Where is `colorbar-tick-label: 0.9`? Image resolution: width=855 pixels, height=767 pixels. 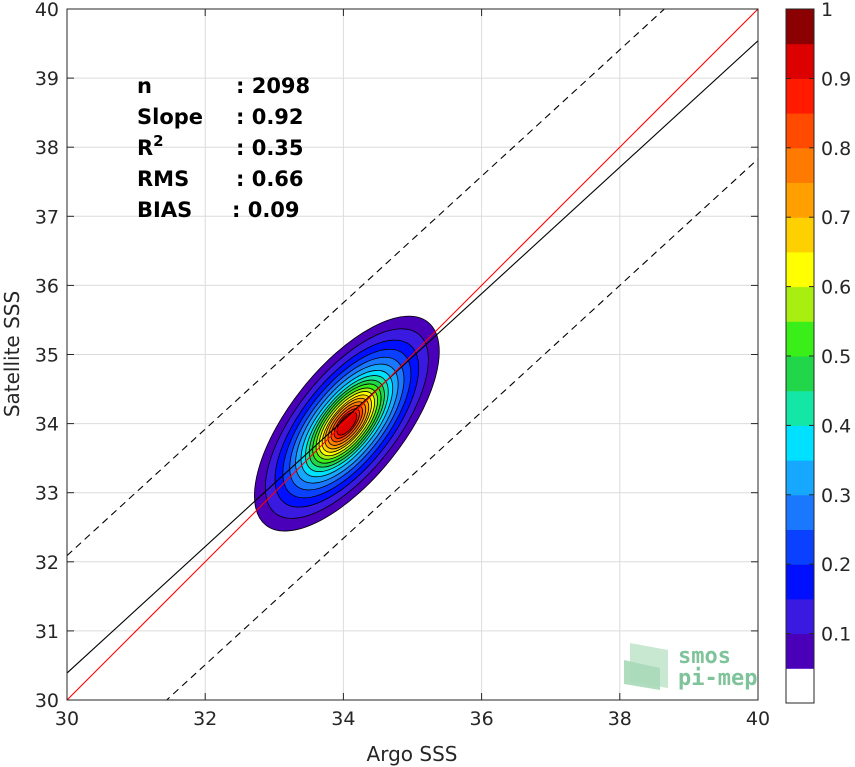 colorbar-tick-label: 0.9 is located at coordinates (836, 79).